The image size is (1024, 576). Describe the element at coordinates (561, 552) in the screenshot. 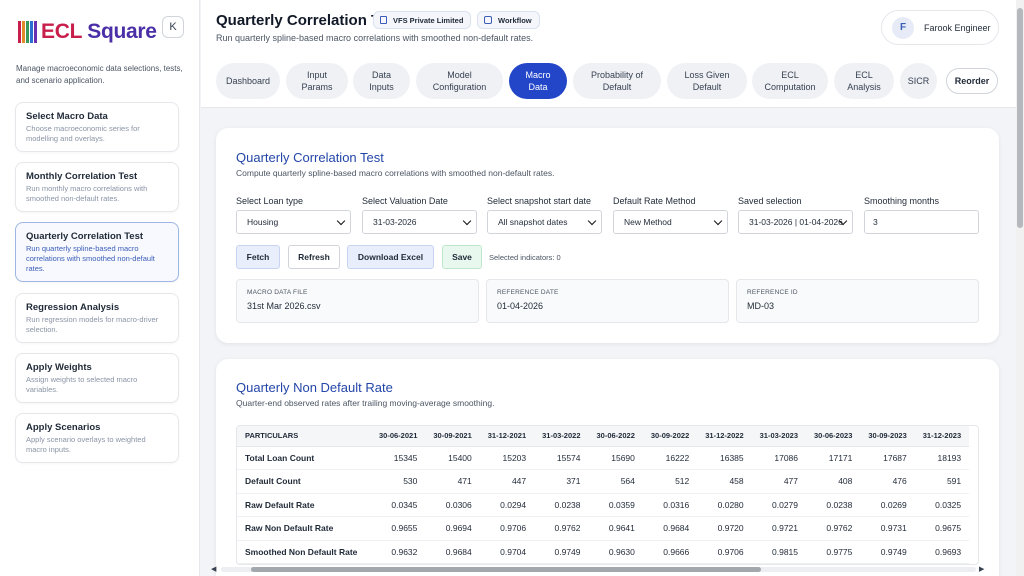

I see `table-cell: 0.9749` at that location.